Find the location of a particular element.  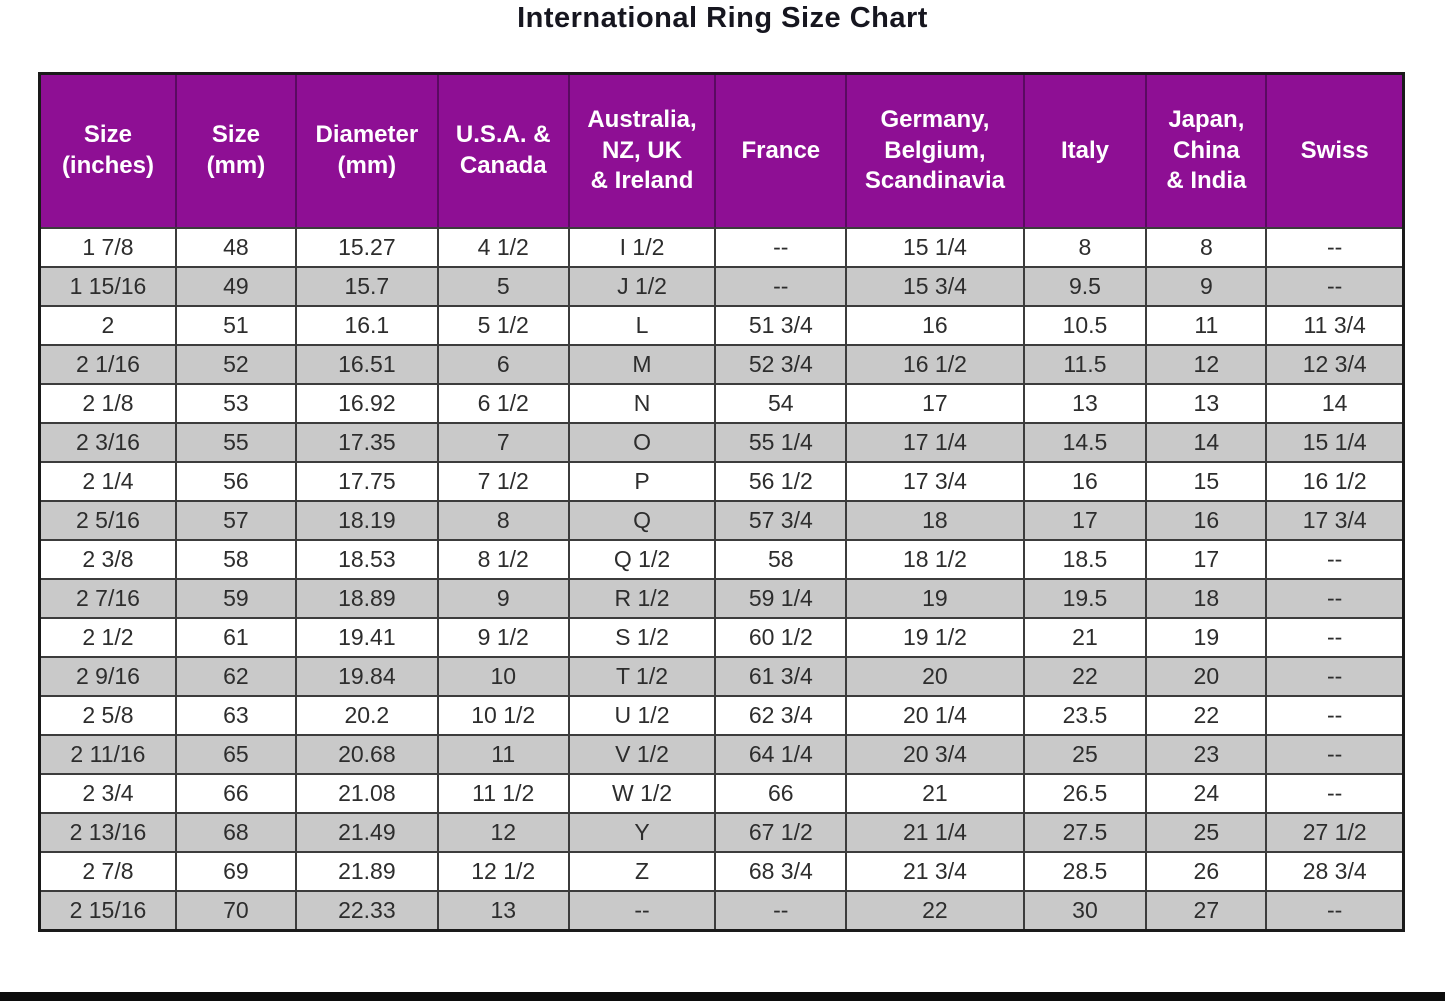

table-cell: 61 is located at coordinates (235, 637).